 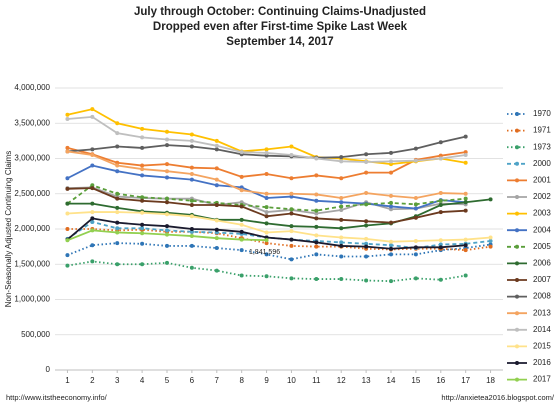 What do you see at coordinates (266, 380) in the screenshot?
I see `x-tick-label: 9` at bounding box center [266, 380].